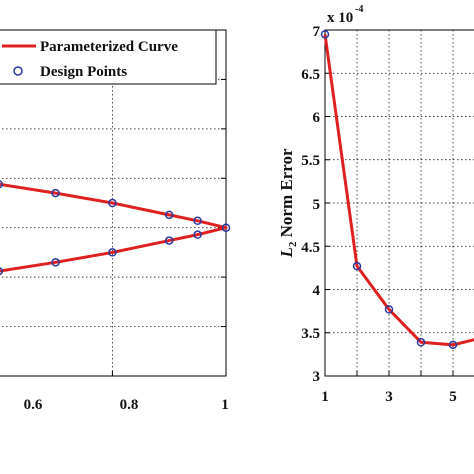 This screenshot has height=474, width=474. I want to click on right-y-tick-label: 5.5, so click(310, 161).